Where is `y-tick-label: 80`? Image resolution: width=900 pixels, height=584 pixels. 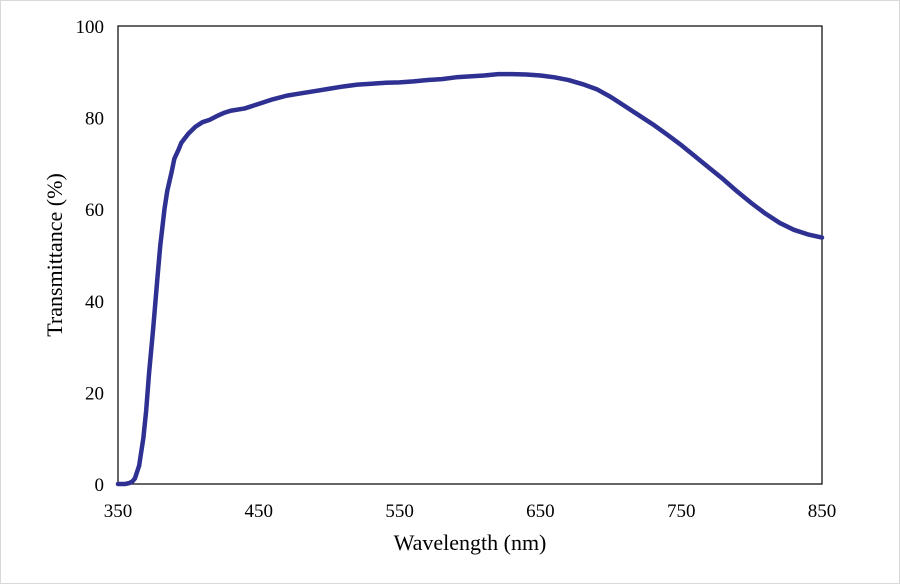
y-tick-label: 80 is located at coordinates (94, 119).